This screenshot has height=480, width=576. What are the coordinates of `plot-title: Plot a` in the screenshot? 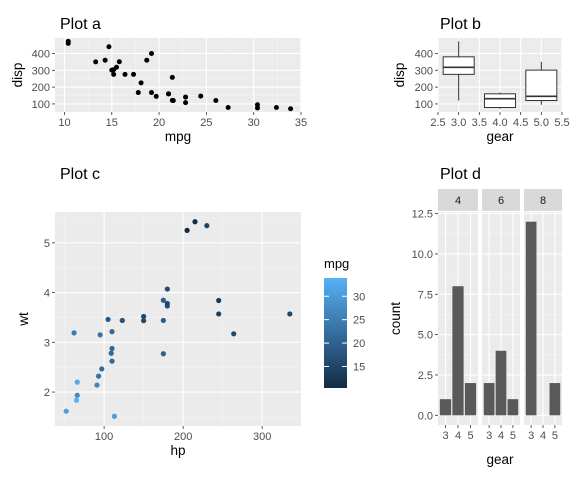 It's located at (80, 24).